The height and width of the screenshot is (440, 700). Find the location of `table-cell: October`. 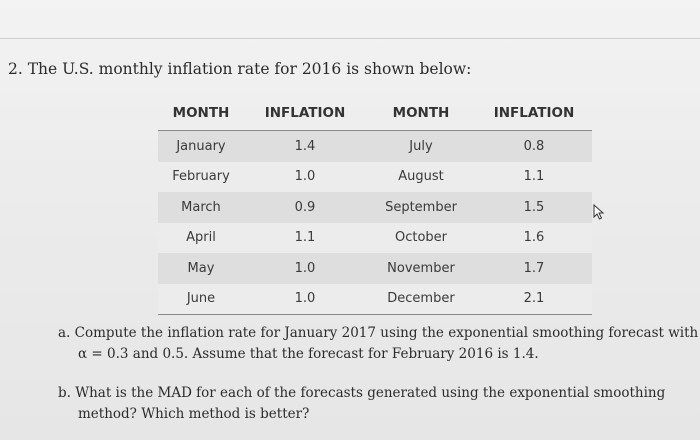

table-cell: October is located at coordinates (421, 237).